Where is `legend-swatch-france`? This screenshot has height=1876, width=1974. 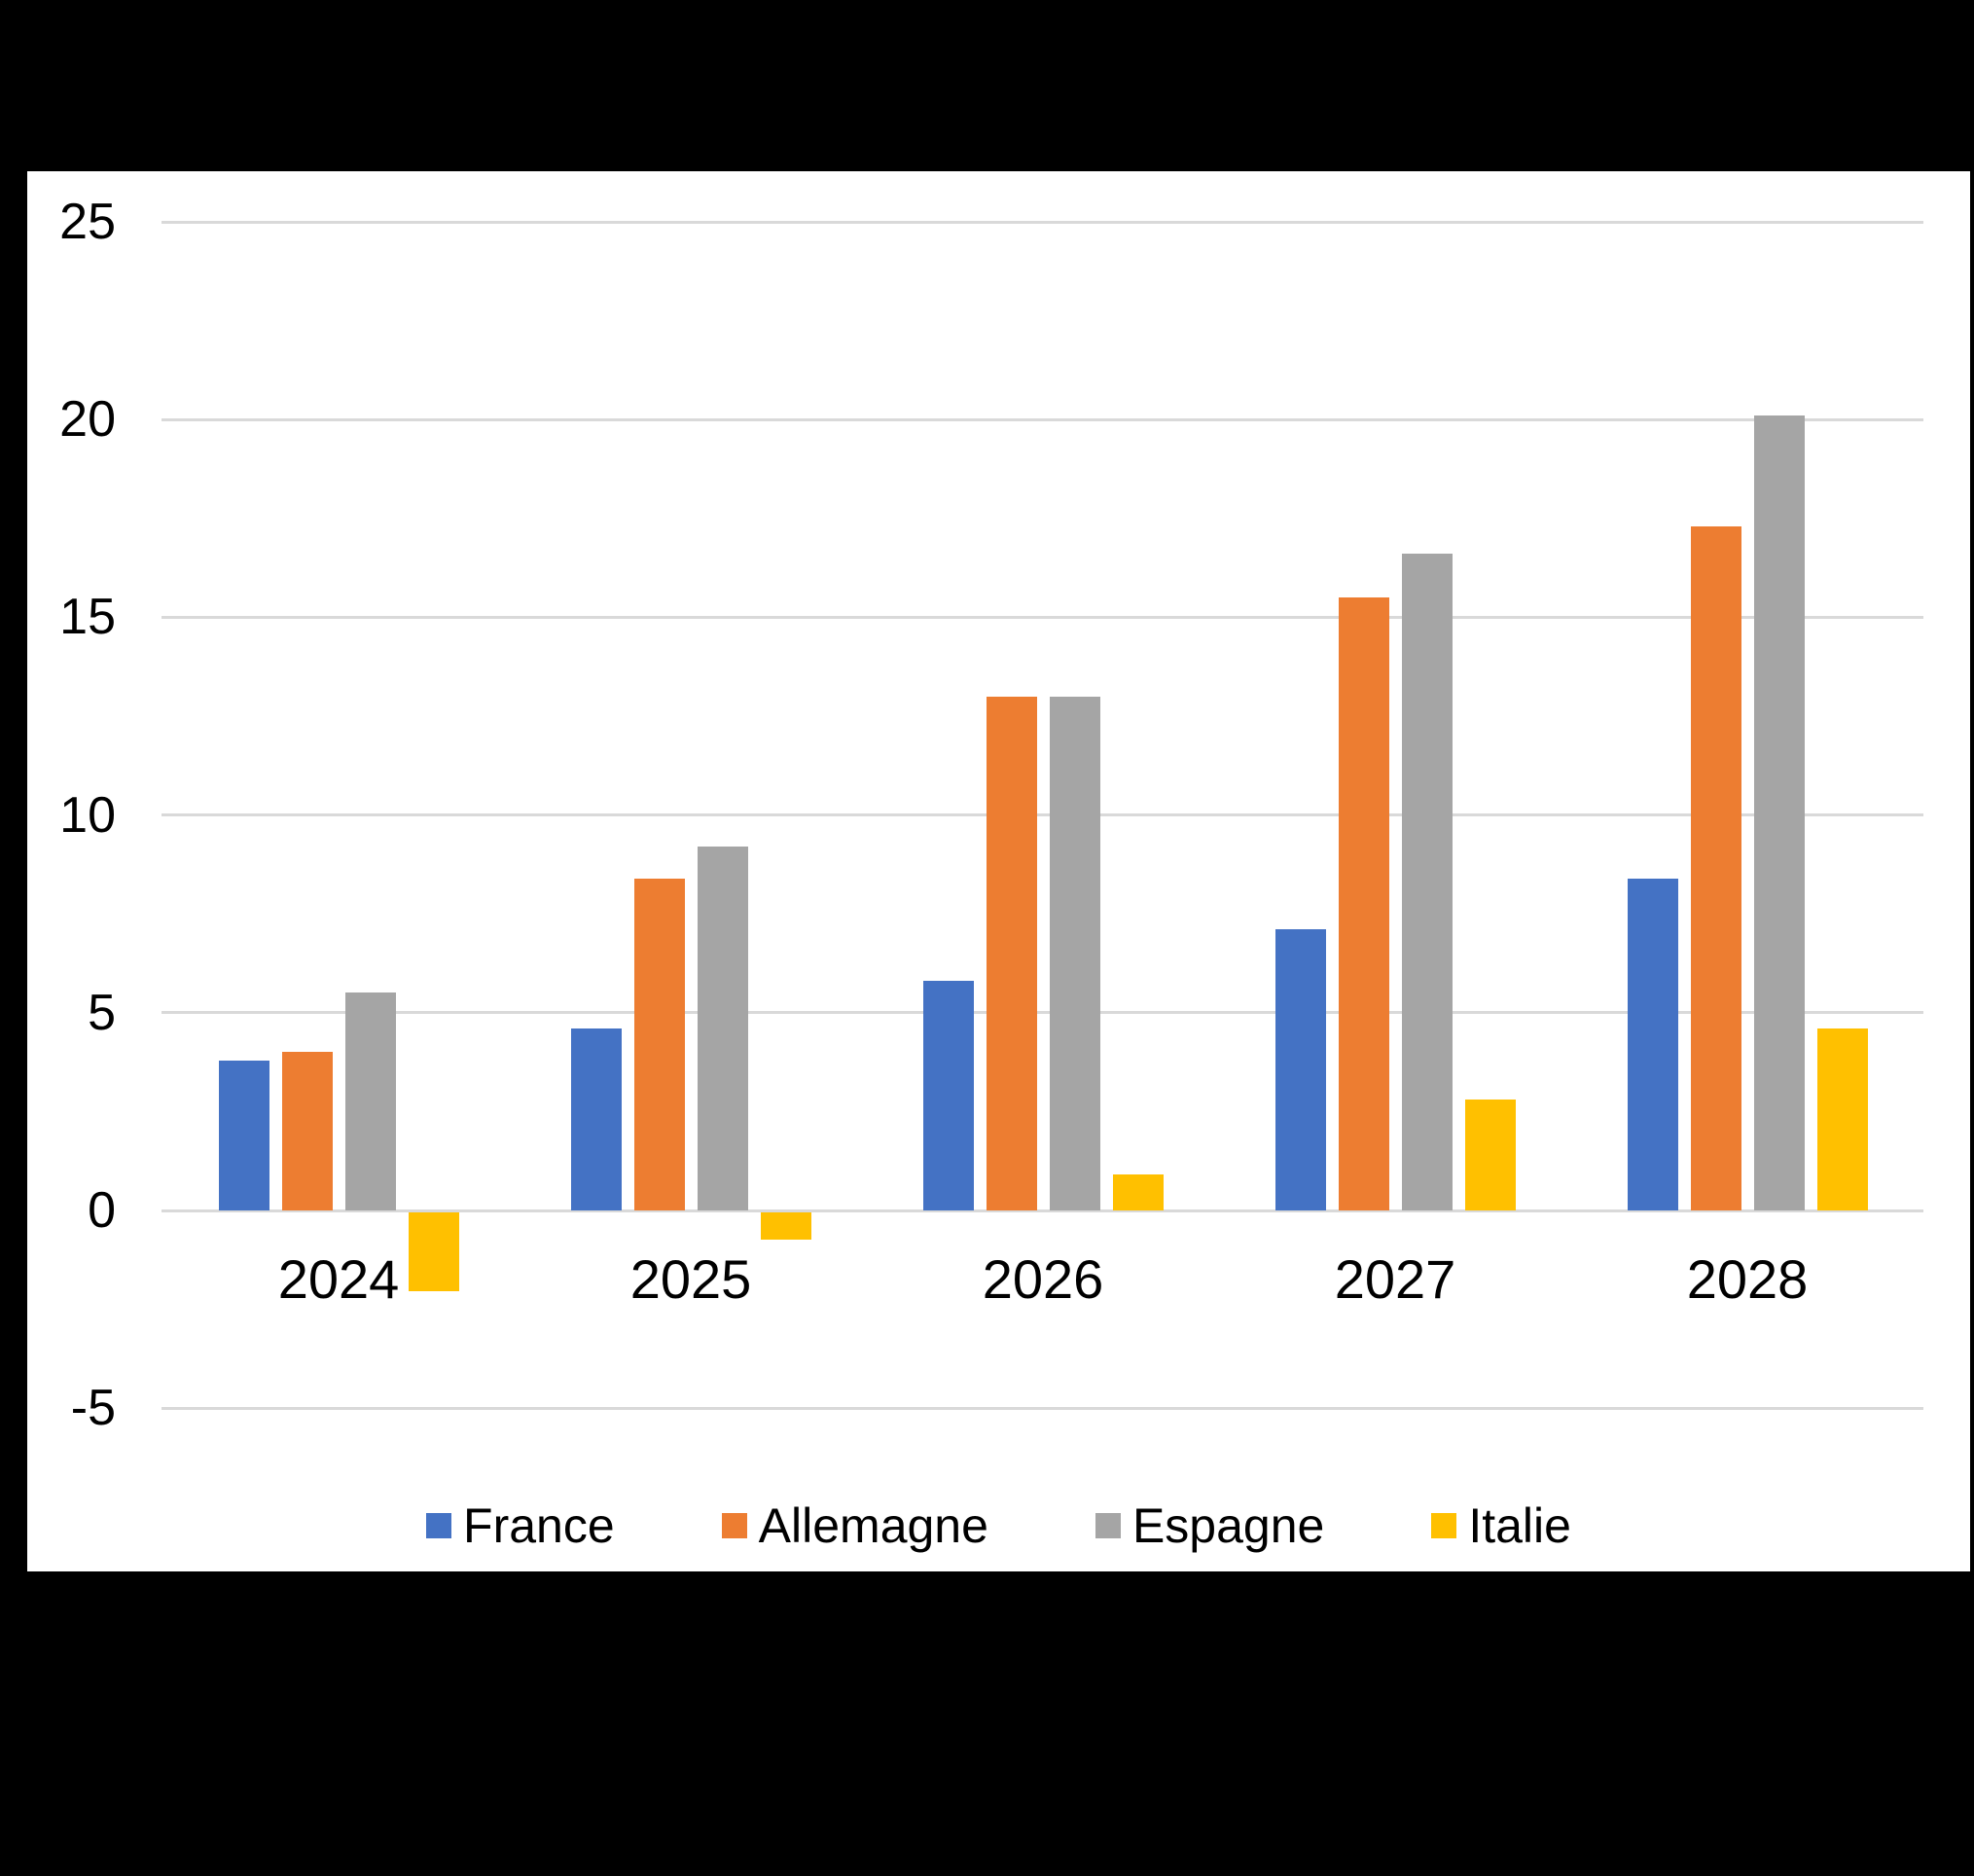
legend-swatch-france is located at coordinates (439, 1525).